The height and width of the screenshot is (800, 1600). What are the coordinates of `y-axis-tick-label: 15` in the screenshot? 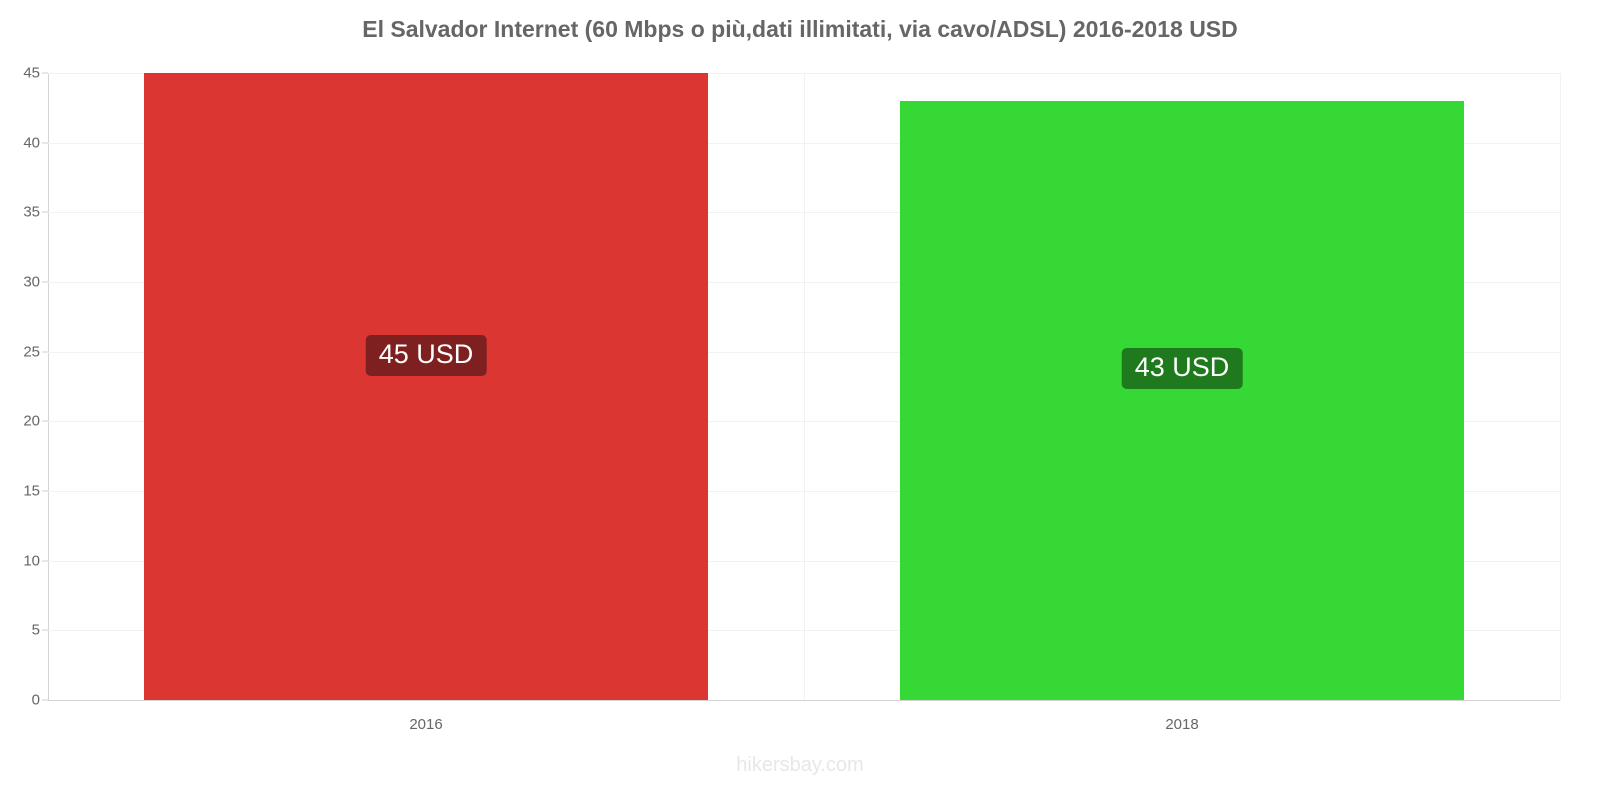 It's located at (31, 491).